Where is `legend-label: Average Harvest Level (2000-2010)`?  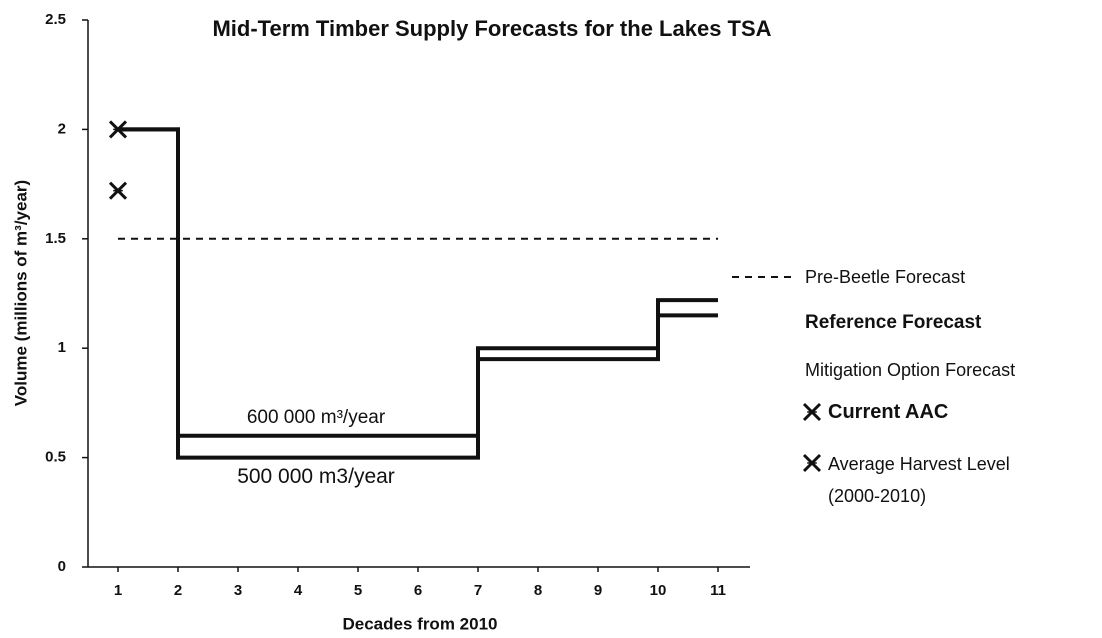
legend-label: Average Harvest Level (2000-2010) is located at coordinates (919, 480).